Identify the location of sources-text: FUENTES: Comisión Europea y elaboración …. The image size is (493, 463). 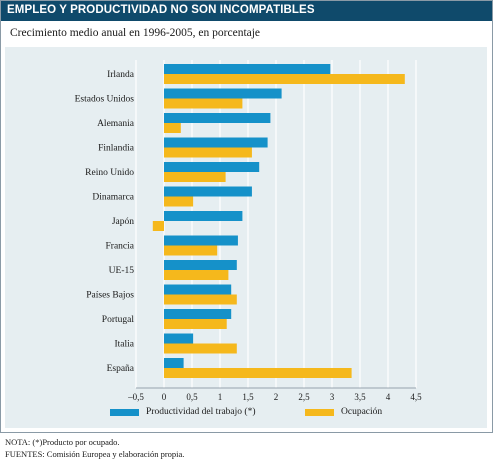
(95, 454).